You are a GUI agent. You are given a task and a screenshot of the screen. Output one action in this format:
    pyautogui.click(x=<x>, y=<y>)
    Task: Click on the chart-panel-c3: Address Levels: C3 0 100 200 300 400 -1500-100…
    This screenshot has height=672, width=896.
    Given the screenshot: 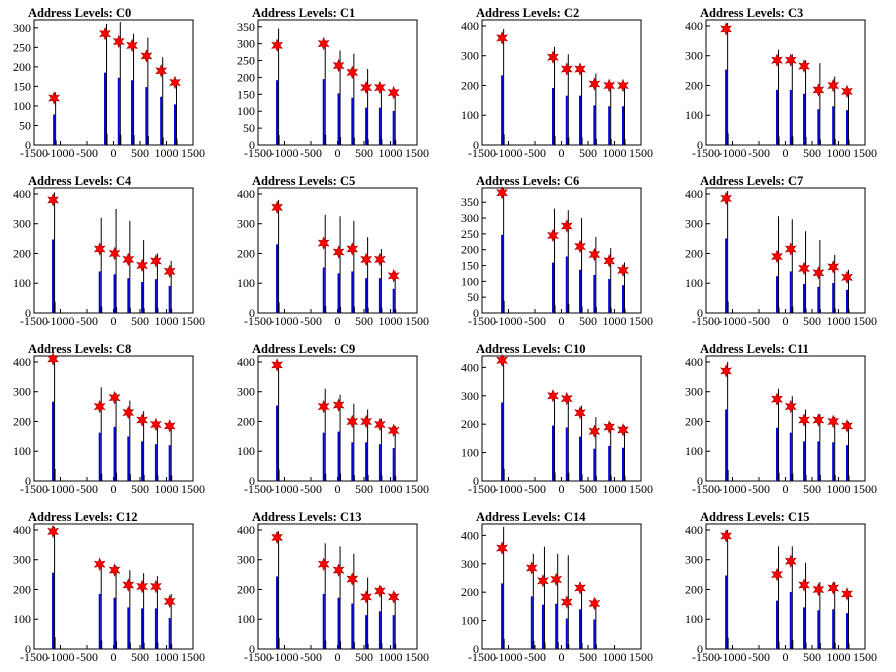 What is the action you would take?
    pyautogui.click(x=781, y=83)
    